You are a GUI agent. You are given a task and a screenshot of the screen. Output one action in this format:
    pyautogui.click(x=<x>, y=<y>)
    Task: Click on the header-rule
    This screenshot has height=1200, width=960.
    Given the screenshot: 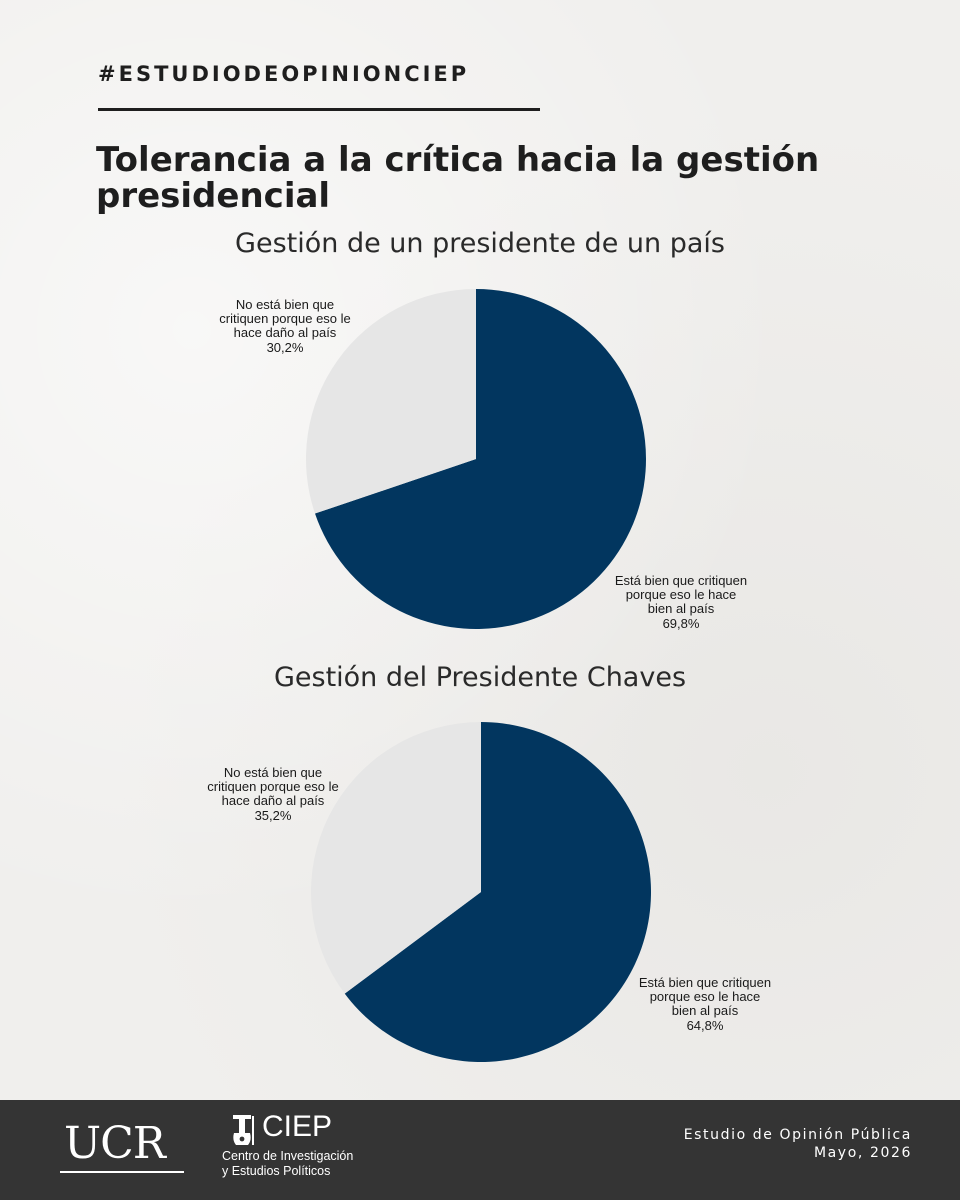 What is the action you would take?
    pyautogui.click(x=319, y=109)
    